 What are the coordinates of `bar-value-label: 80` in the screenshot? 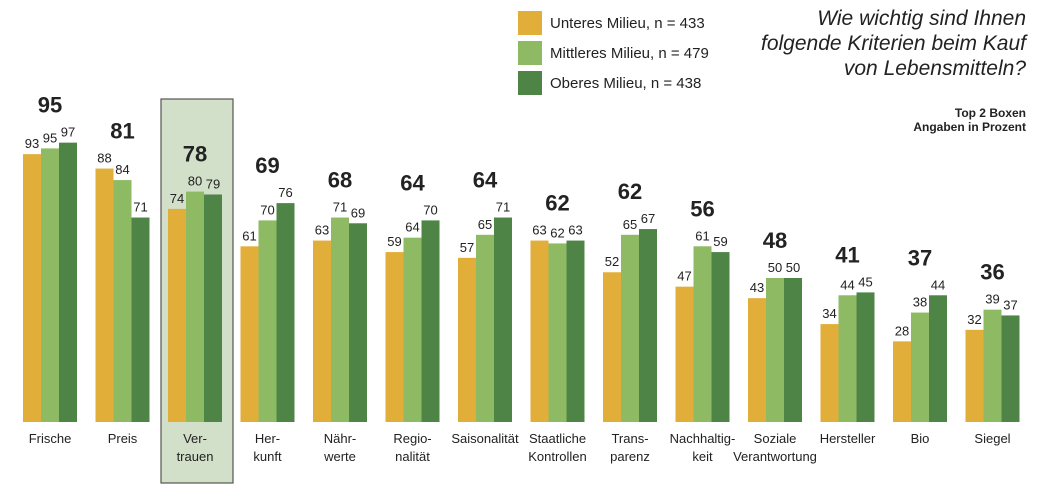 It's located at (195, 181).